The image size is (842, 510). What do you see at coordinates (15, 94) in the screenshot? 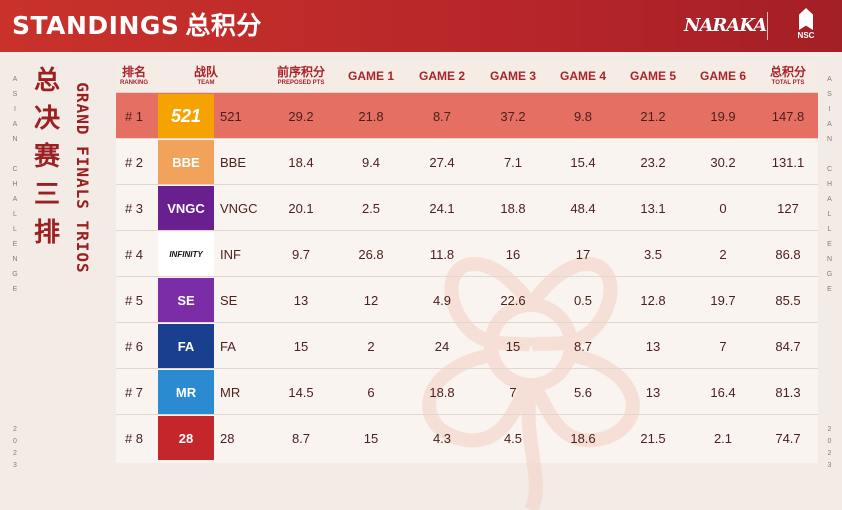
I see `left-vertical-letter: S` at bounding box center [15, 94].